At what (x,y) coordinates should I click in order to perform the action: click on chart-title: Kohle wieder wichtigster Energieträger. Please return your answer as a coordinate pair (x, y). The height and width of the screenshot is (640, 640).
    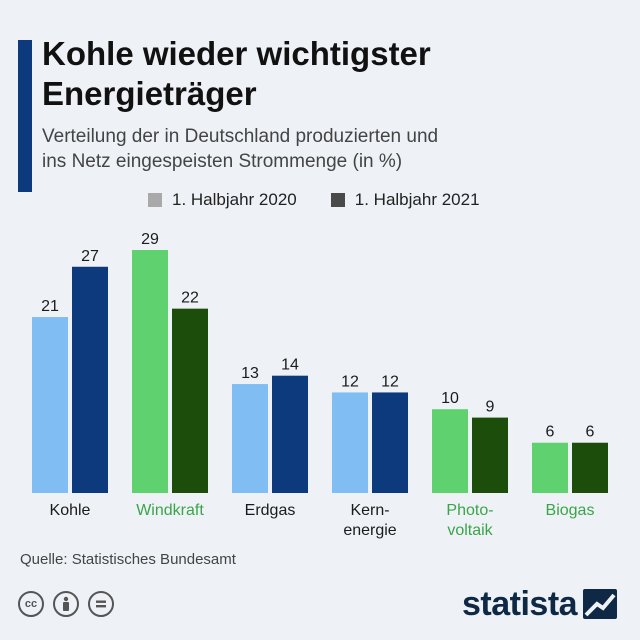
    Looking at the image, I should click on (236, 73).